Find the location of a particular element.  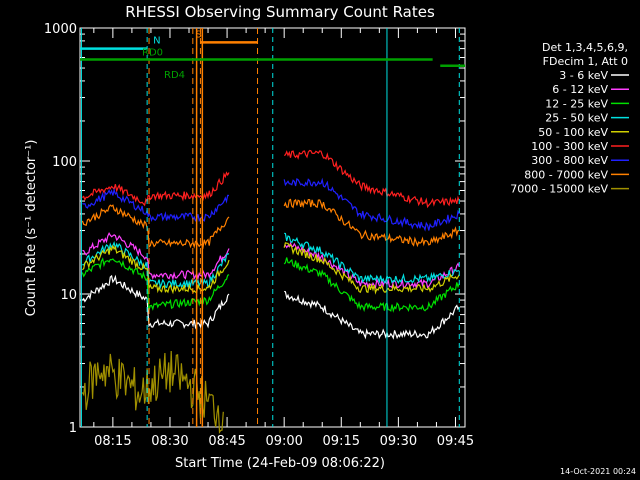

x-tick-label: 08:30 is located at coordinates (169, 441).